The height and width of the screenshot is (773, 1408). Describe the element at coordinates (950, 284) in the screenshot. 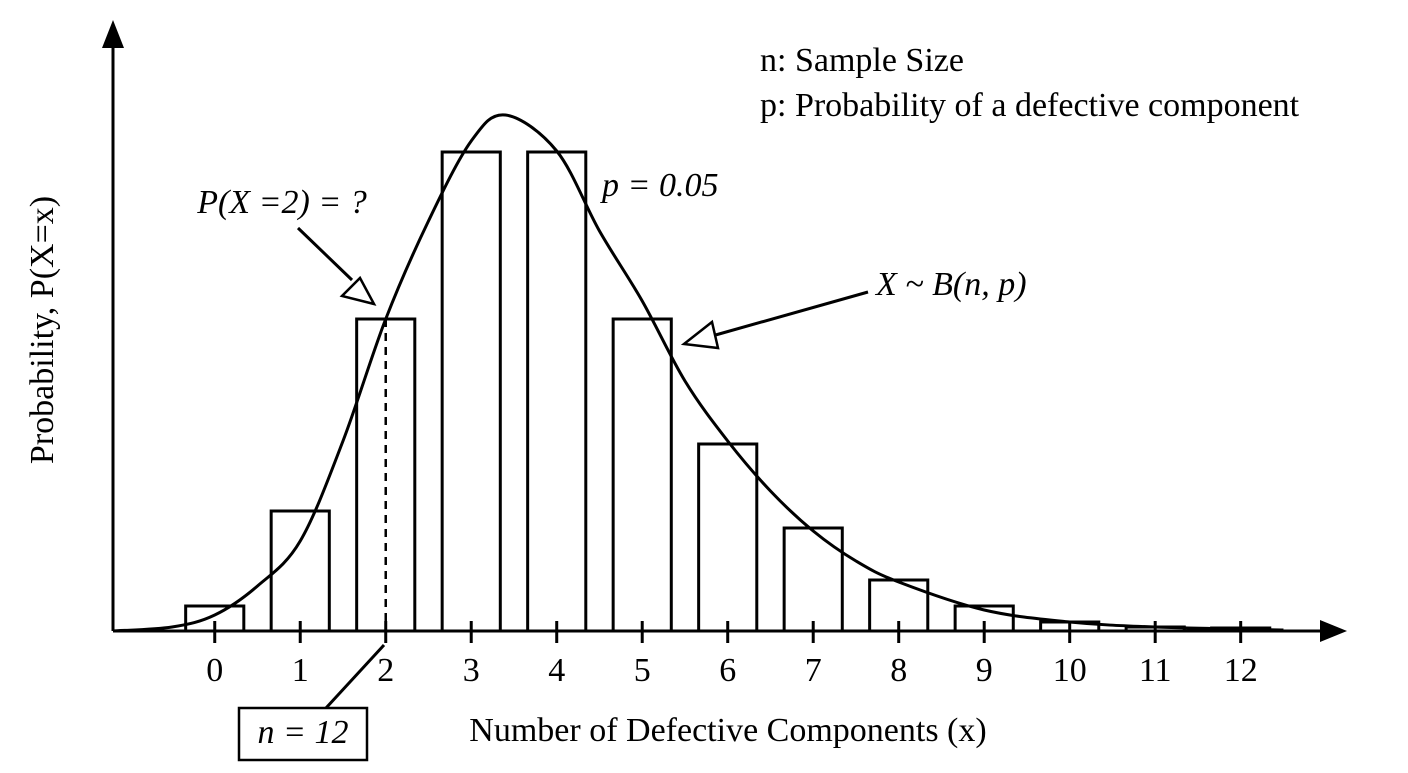

I see `annotation: X ~ B(n, p)` at that location.